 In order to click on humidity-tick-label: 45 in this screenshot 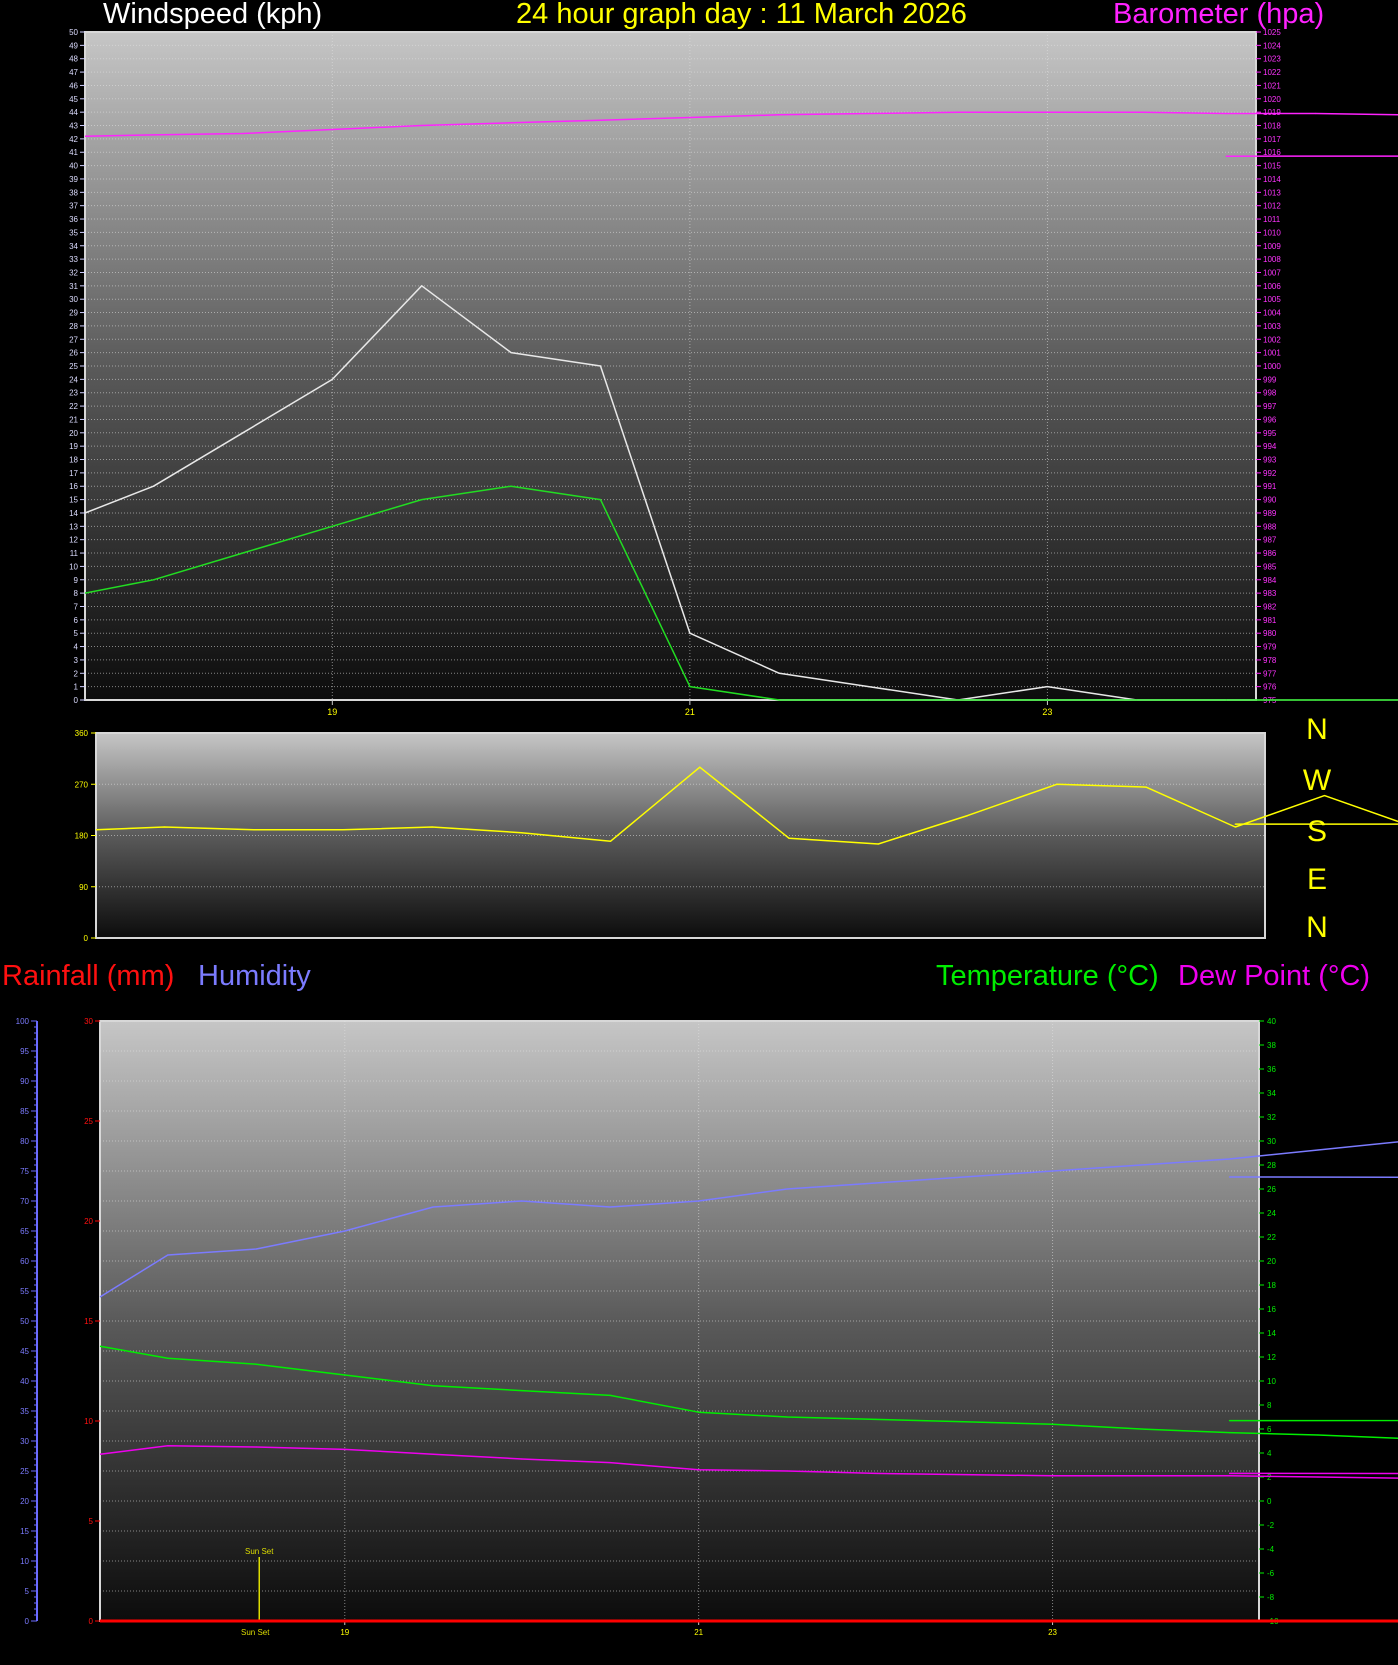, I will do `click(24, 1351)`.